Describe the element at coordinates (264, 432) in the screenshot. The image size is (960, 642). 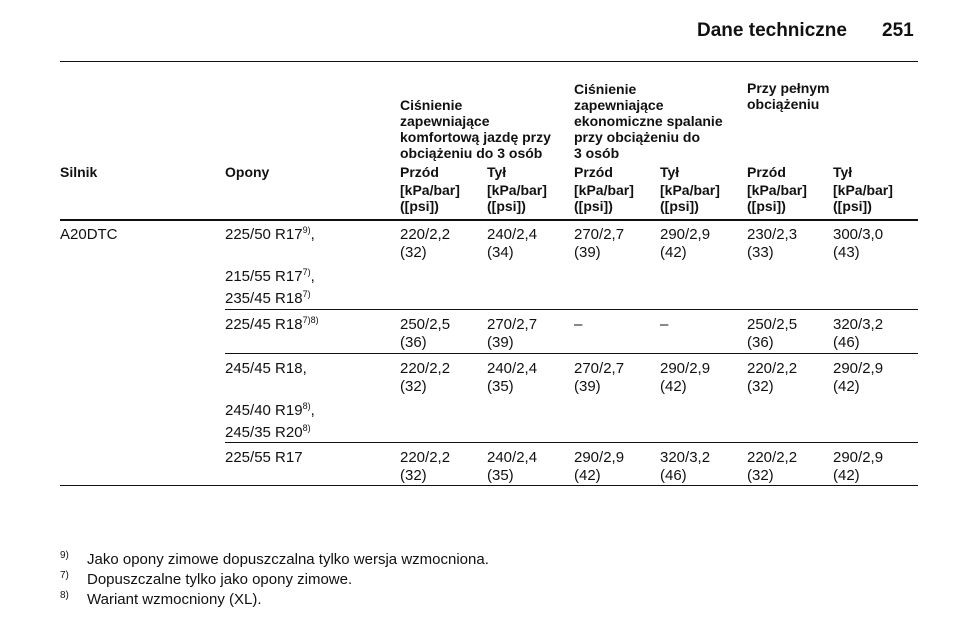
I see `tyre-size: 245/35 R20` at that location.